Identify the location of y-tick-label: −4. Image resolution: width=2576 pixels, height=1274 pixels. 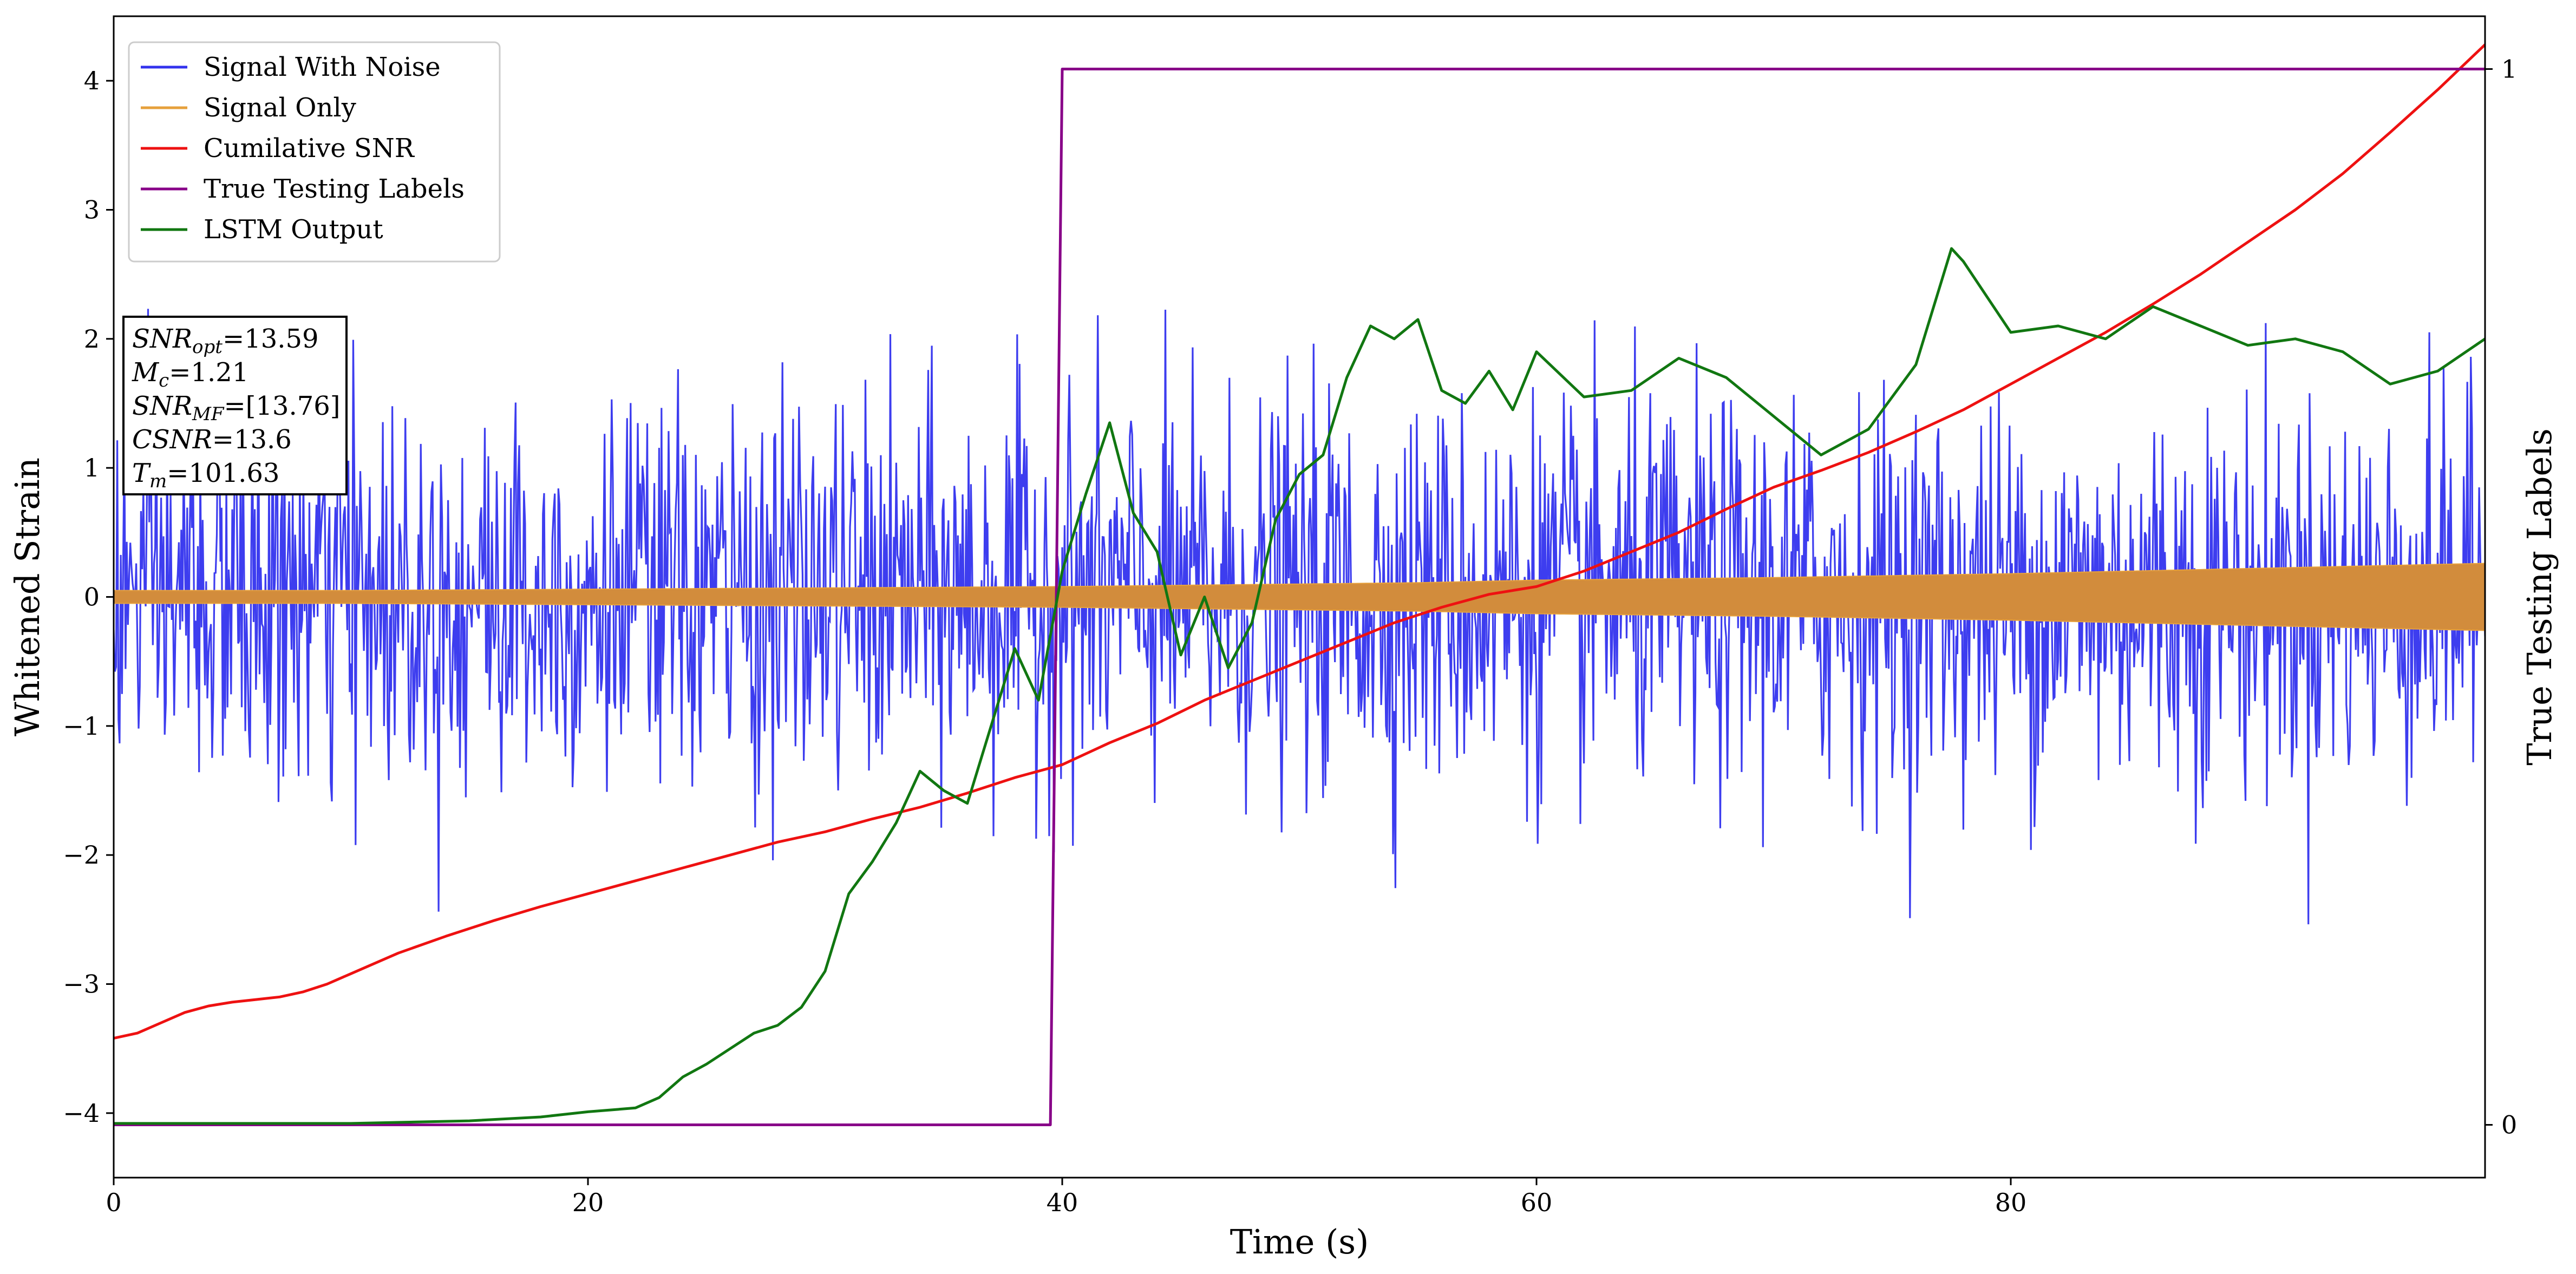
(82, 1113).